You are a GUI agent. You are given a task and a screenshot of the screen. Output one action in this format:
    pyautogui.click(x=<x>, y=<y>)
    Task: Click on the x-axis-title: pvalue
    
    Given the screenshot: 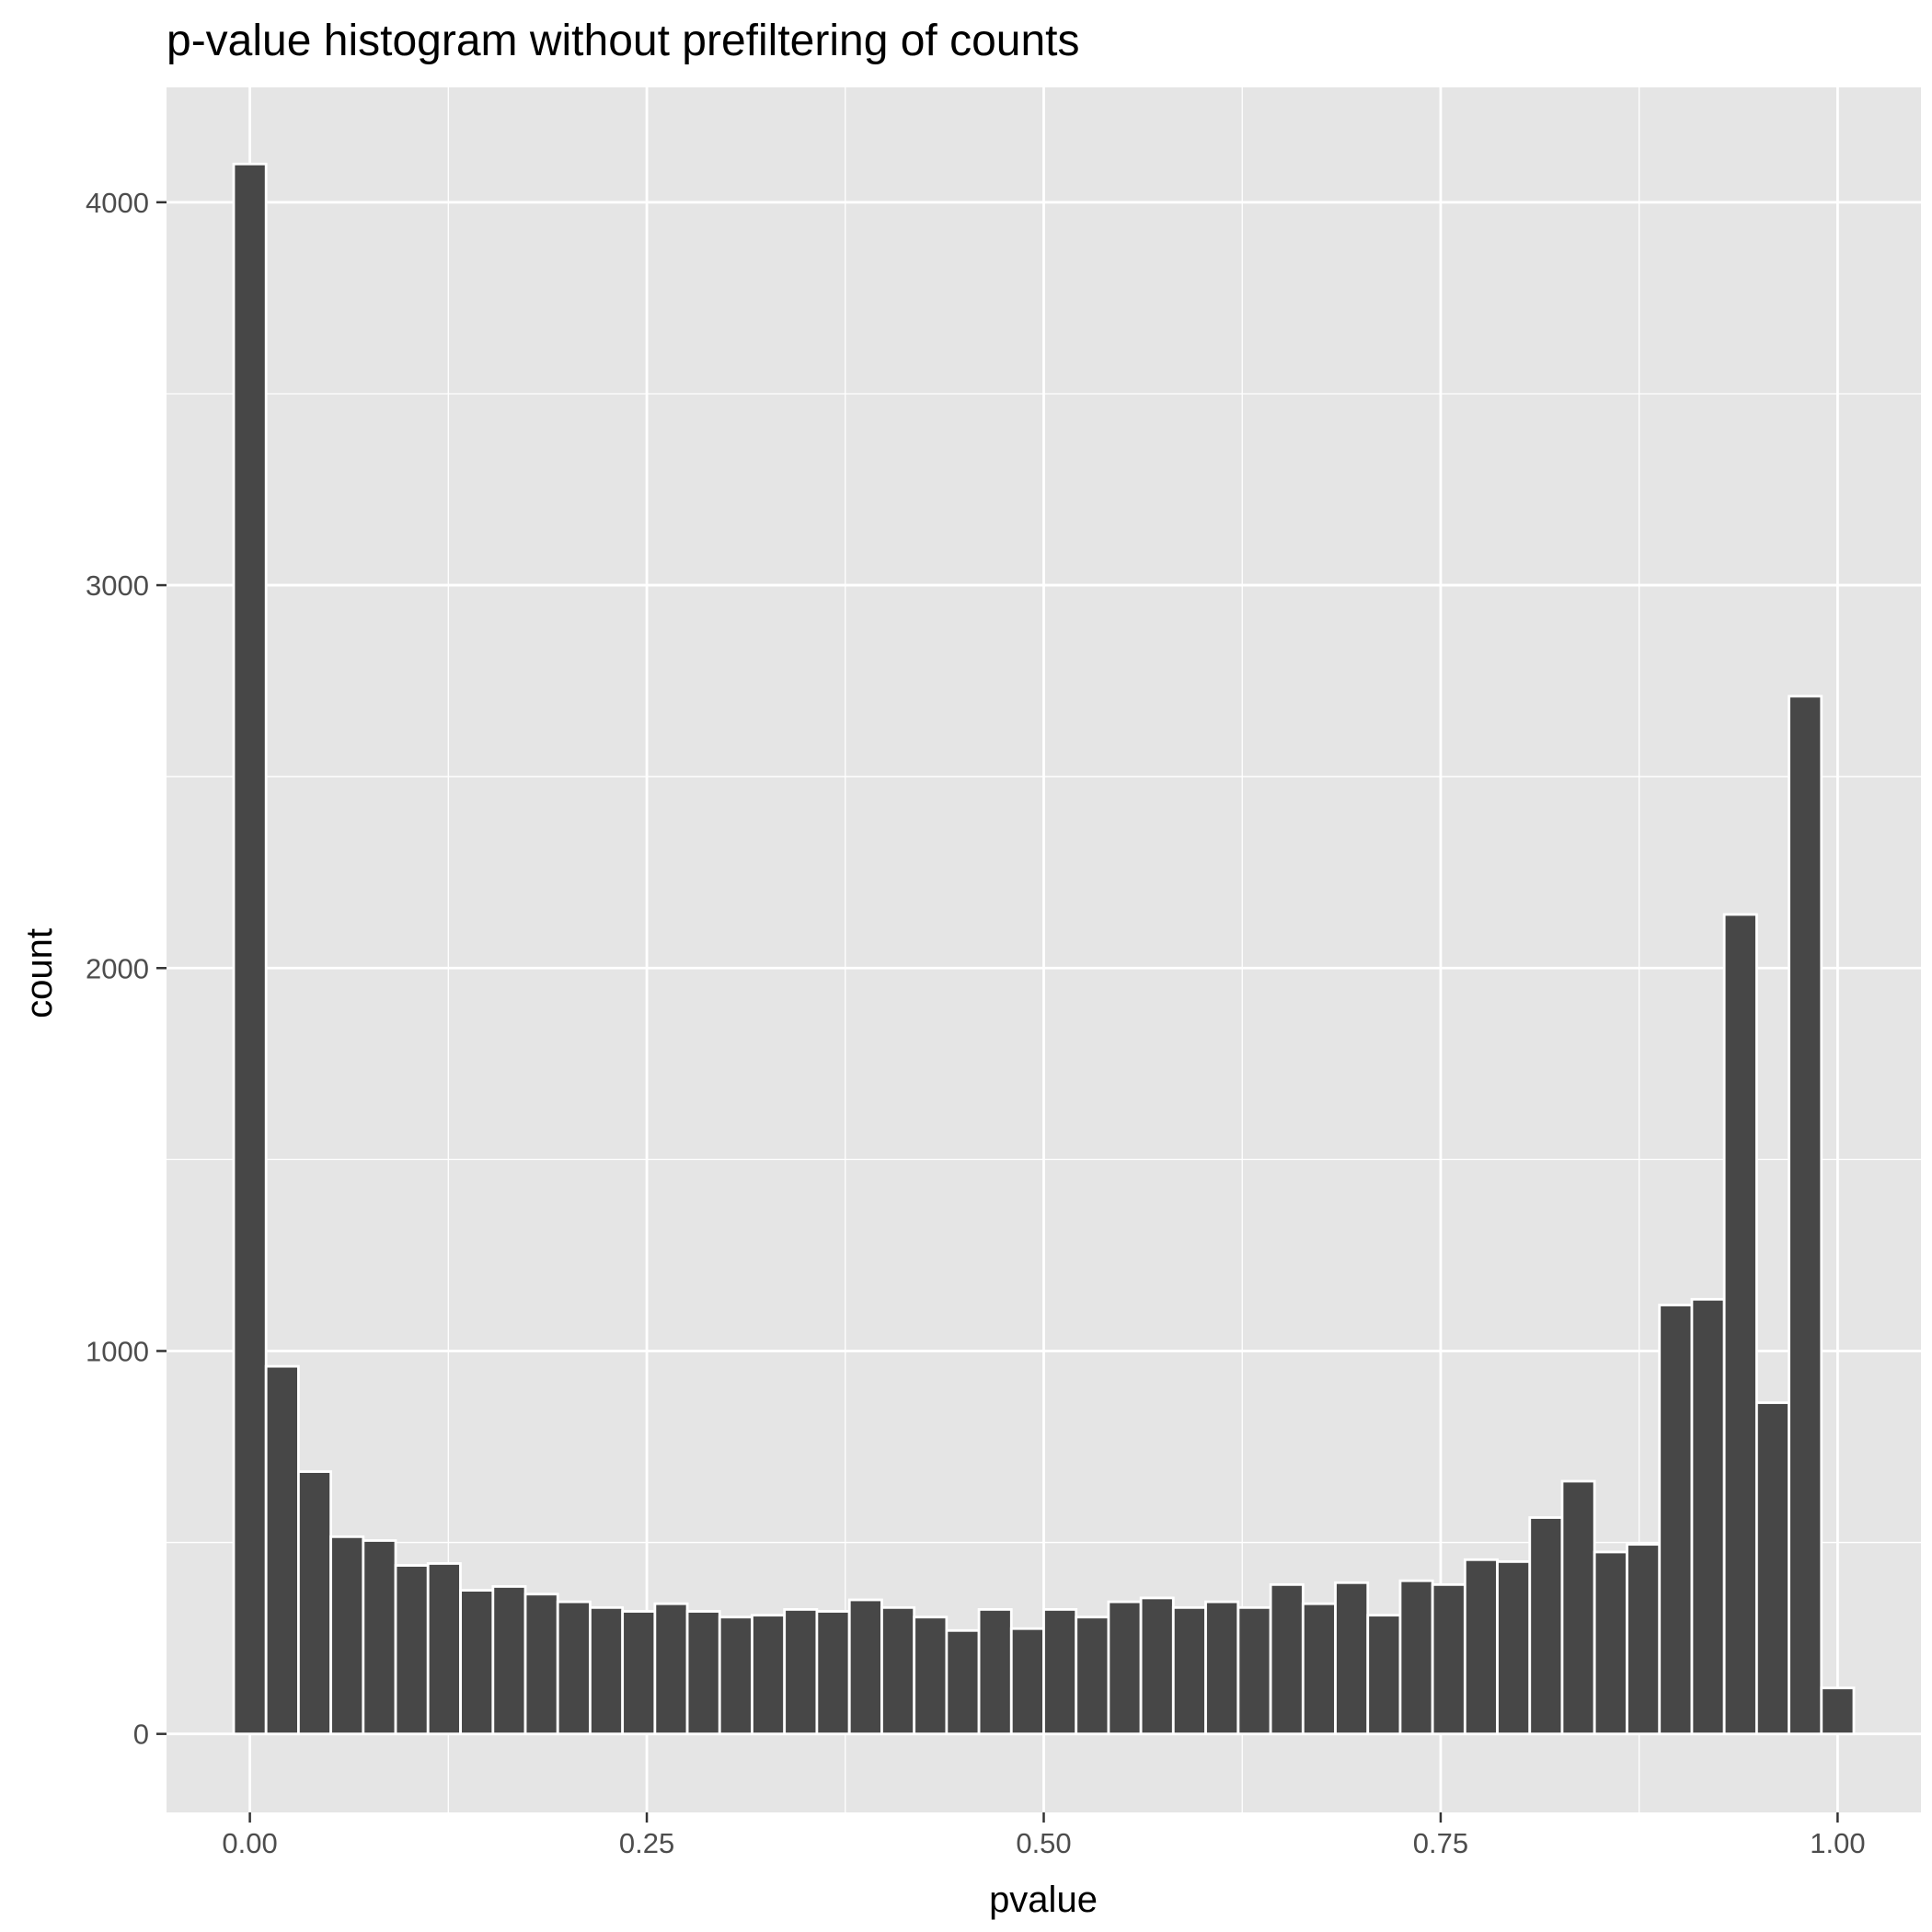 What is the action you would take?
    pyautogui.click(x=1043, y=1900)
    